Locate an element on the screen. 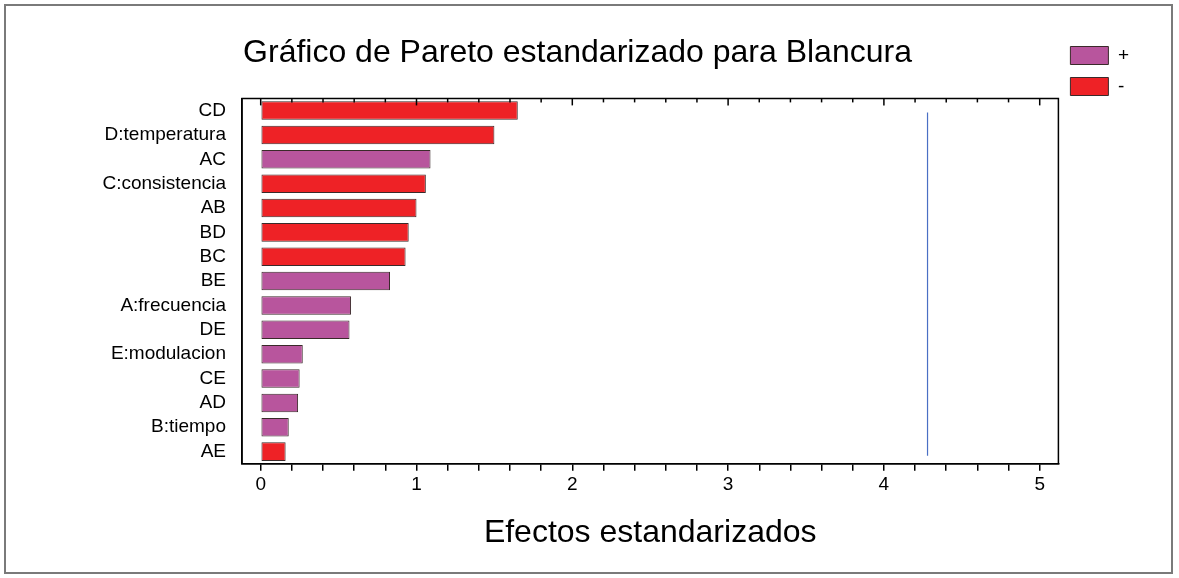  y-tick-label: BE is located at coordinates (213, 280).